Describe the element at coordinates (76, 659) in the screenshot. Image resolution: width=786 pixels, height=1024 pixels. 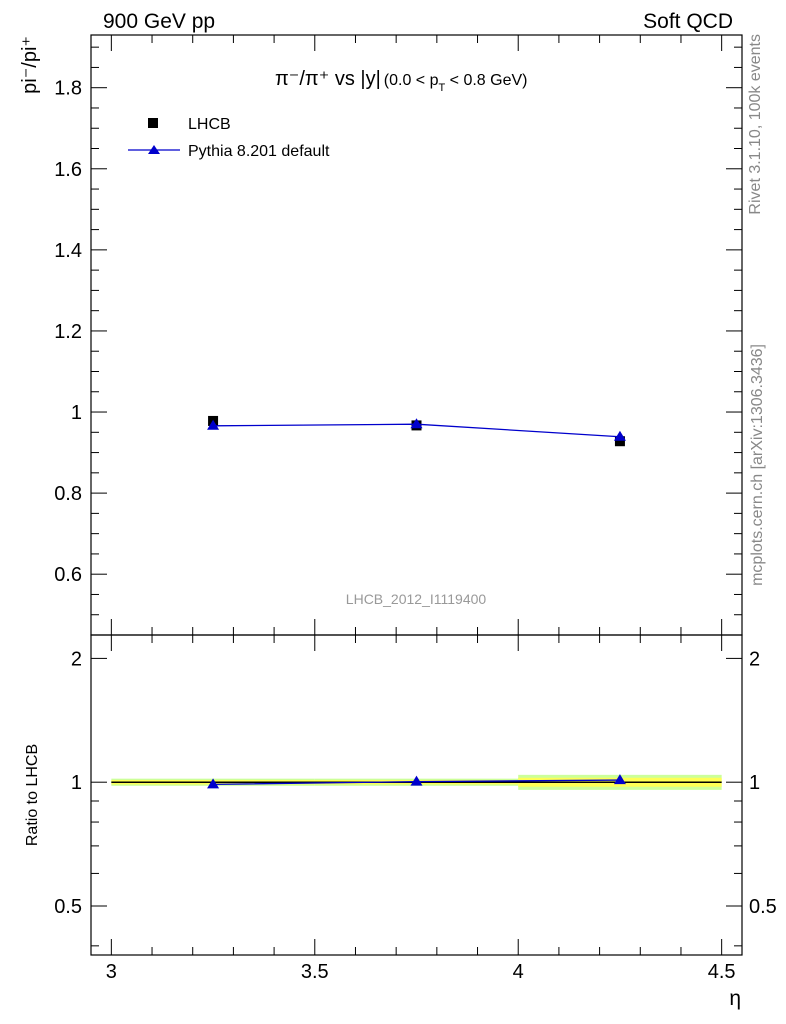
I see `y-tick-label-ratio-left: 2` at that location.